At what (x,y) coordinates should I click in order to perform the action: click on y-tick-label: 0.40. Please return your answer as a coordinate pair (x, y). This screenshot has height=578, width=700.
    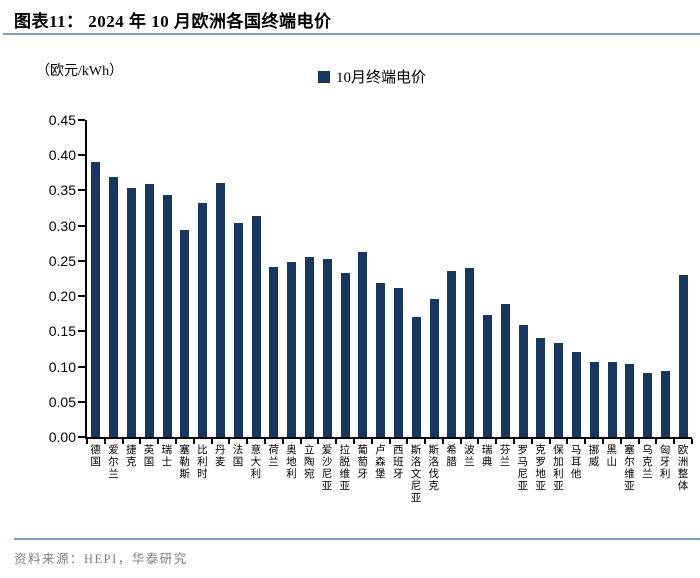
    Looking at the image, I should click on (62, 155).